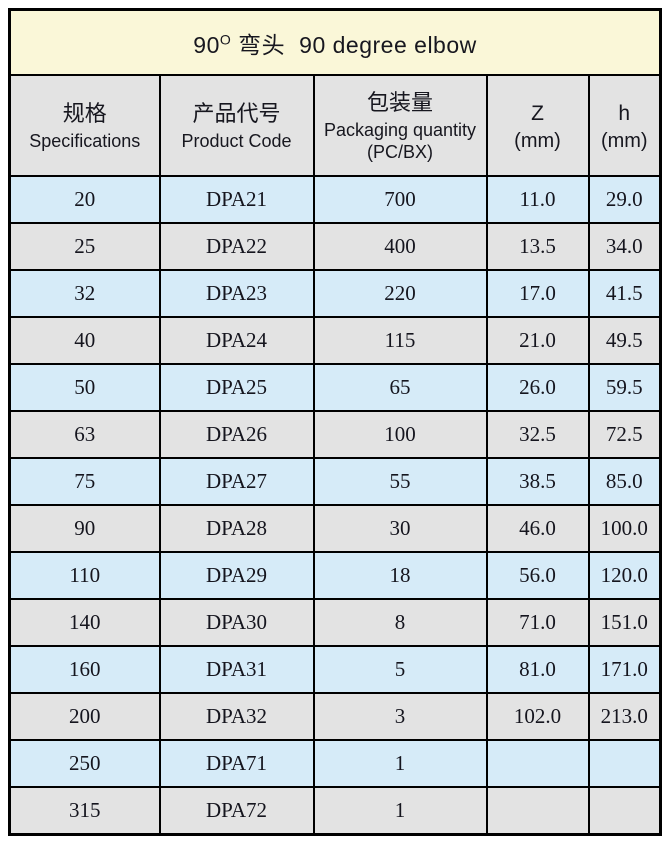 The image size is (667, 842). I want to click on header-packaging-quantity: 包装量 Packaging quantity (PC/BX), so click(400, 125).